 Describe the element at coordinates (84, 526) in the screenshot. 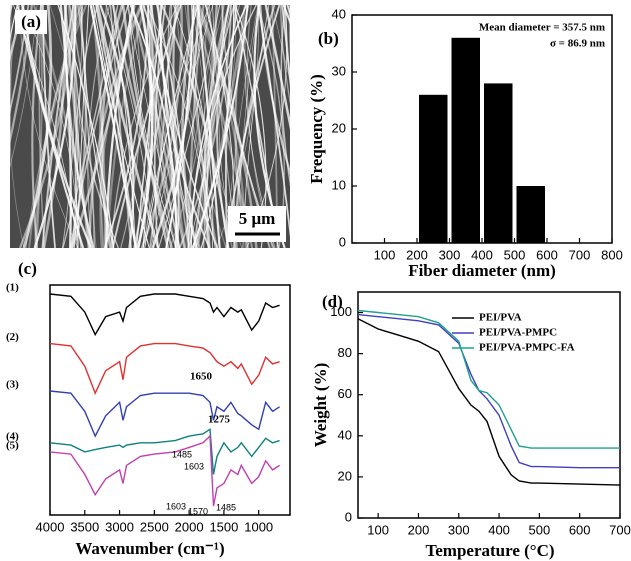

I see `x-tick-label: 3500` at that location.